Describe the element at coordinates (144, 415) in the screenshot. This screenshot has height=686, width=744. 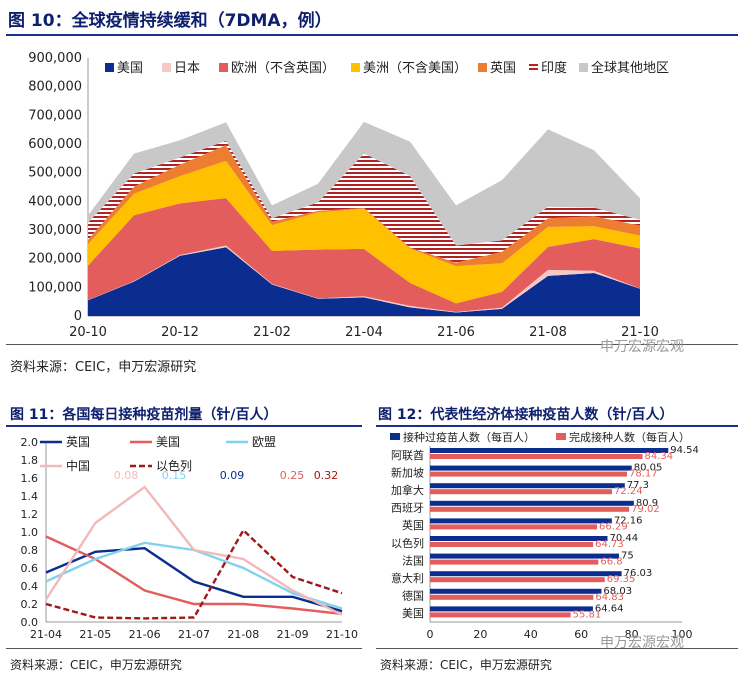
I see `fig11-title: 图 11：各国每日接种疫苗剂量（针/百人）` at that location.